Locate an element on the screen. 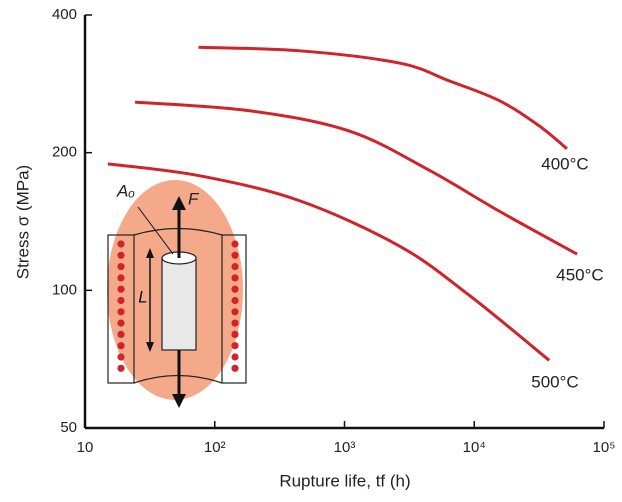 Image resolution: width=622 pixels, height=502 pixels. heating-coils is located at coordinates (178, 306).